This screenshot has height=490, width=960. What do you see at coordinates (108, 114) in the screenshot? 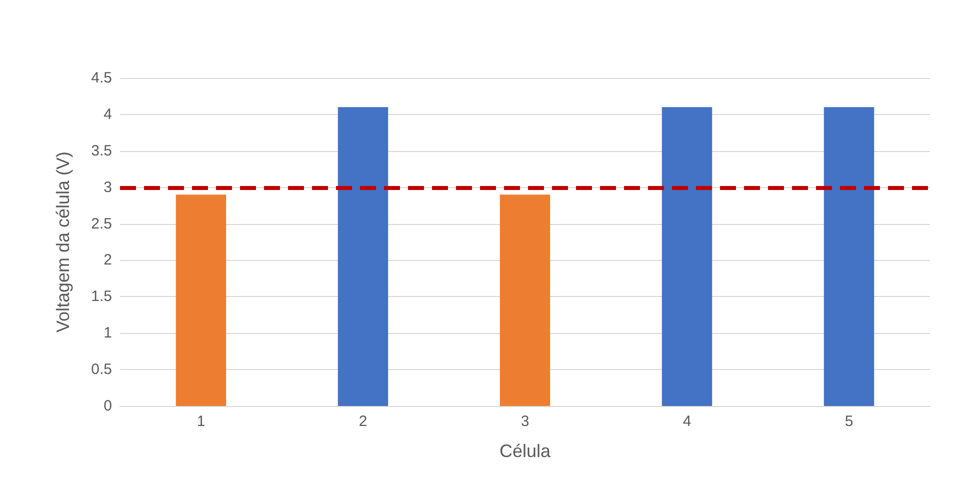
I see `y-tick-label: 4` at bounding box center [108, 114].